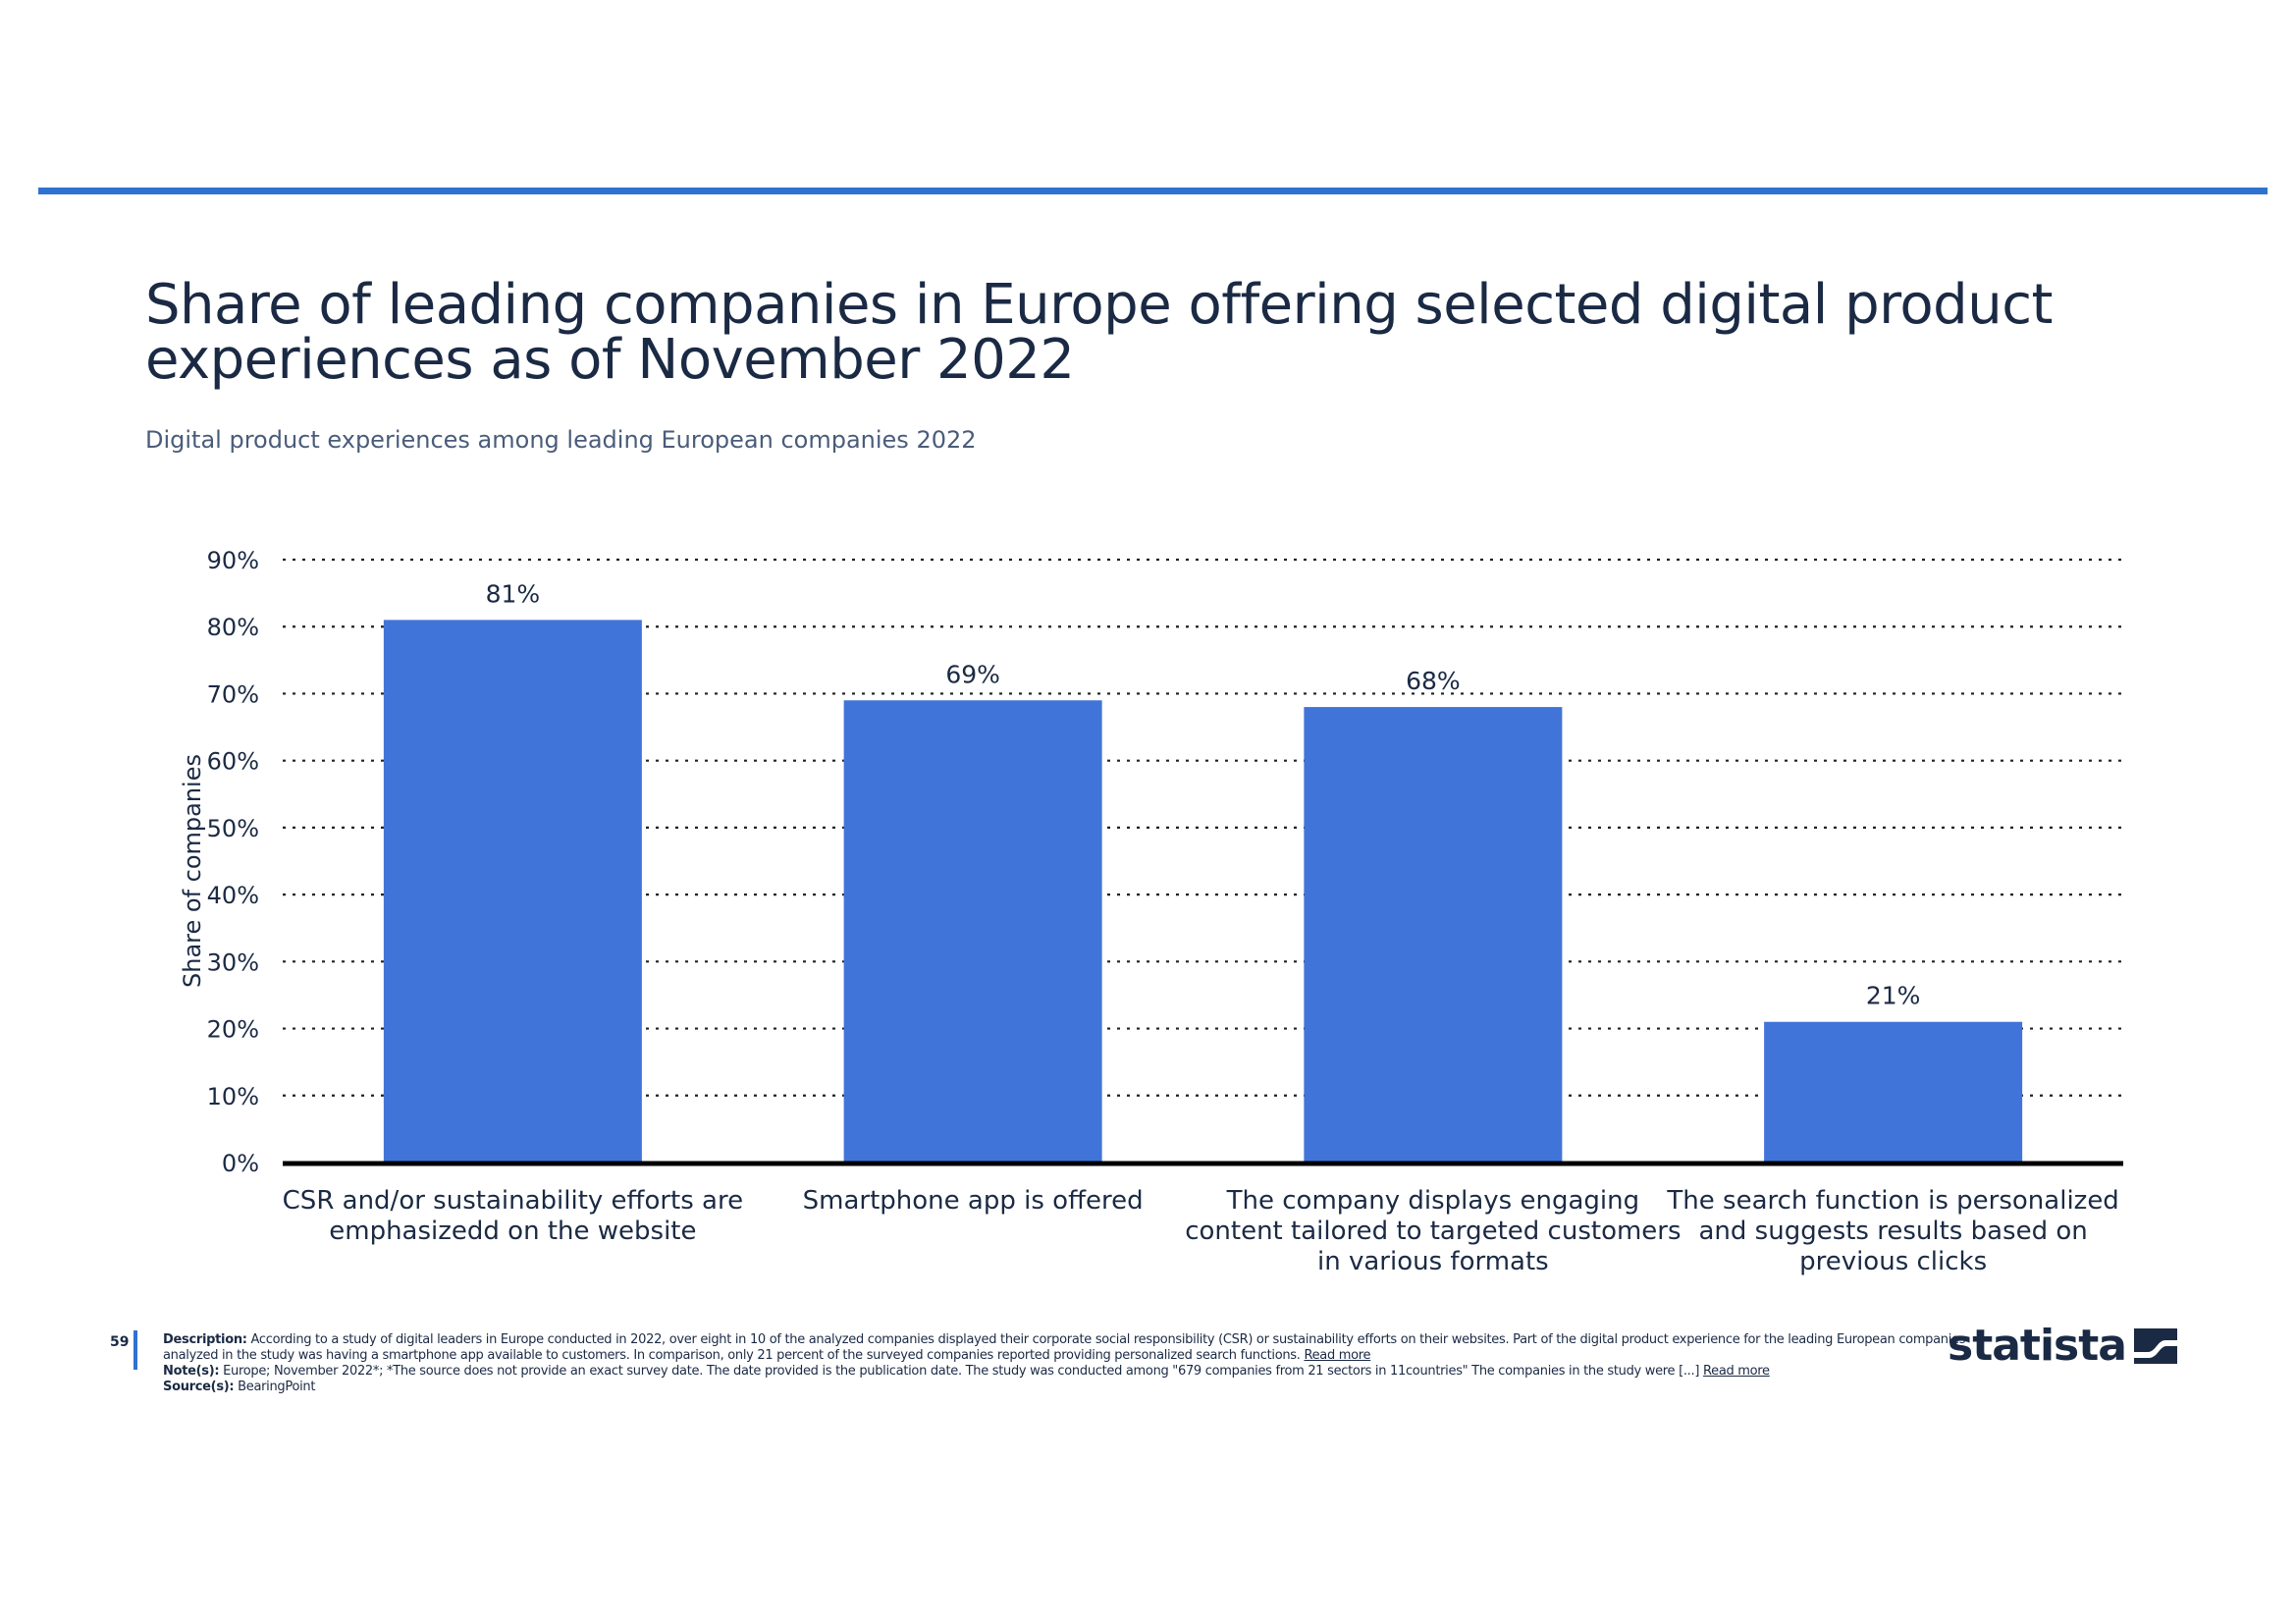 The height and width of the screenshot is (1624, 2296). What do you see at coordinates (233, 560) in the screenshot?
I see `y-tick-label: 90%` at bounding box center [233, 560].